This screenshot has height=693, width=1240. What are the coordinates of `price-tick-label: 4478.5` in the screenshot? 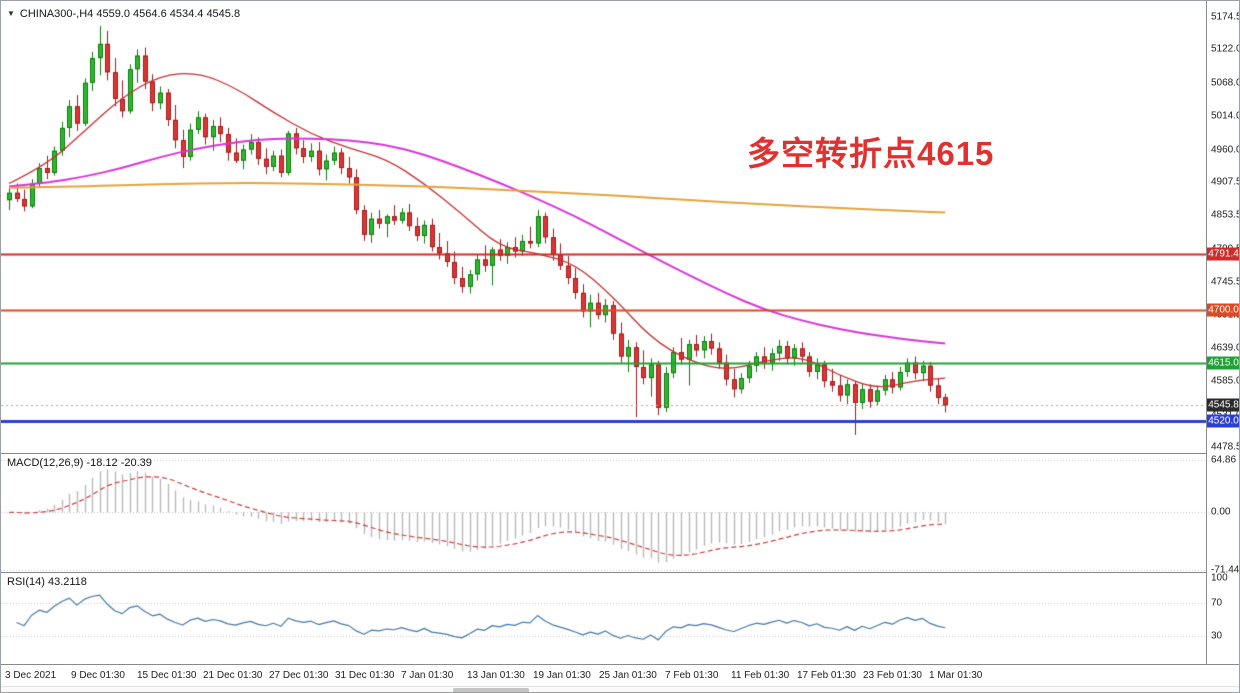 It's located at (1225, 447).